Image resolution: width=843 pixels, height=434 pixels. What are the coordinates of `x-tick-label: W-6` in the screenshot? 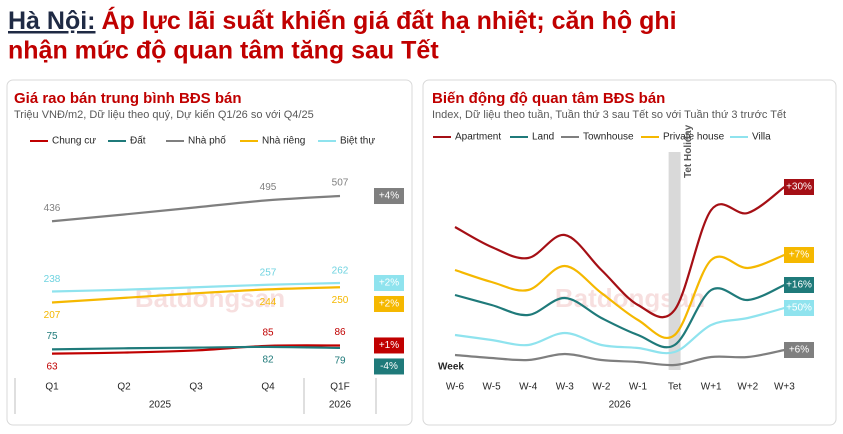 It's located at (455, 387).